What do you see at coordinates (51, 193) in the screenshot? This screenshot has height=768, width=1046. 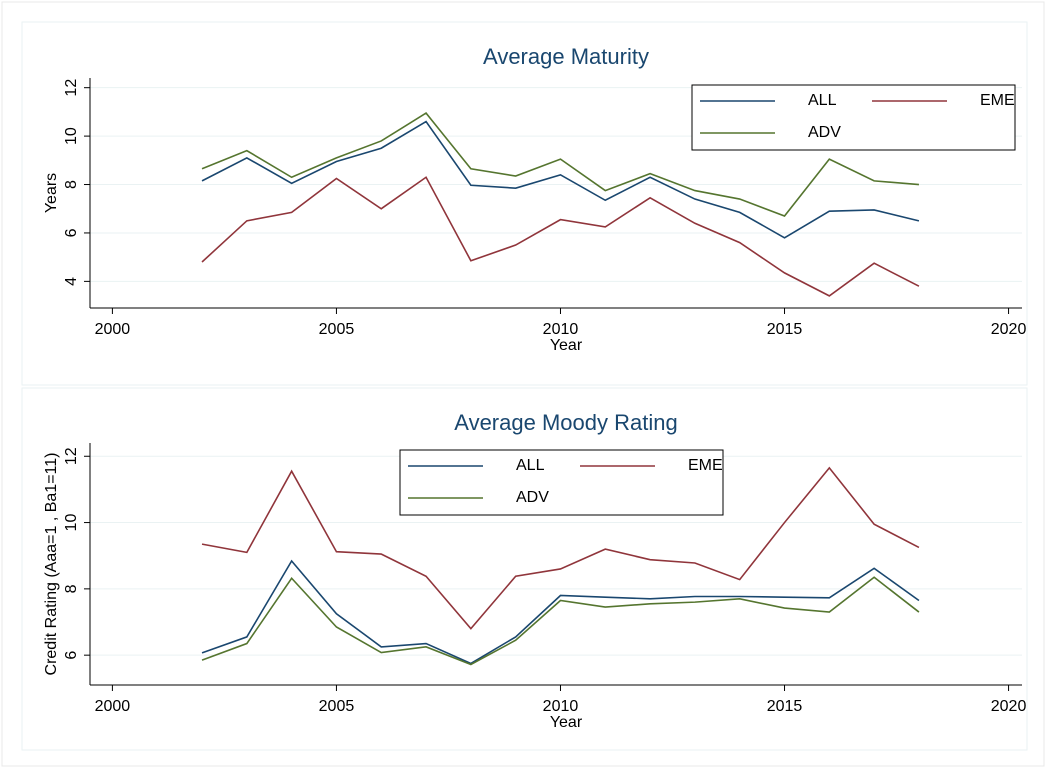 I see `y-axis-label: Years` at bounding box center [51, 193].